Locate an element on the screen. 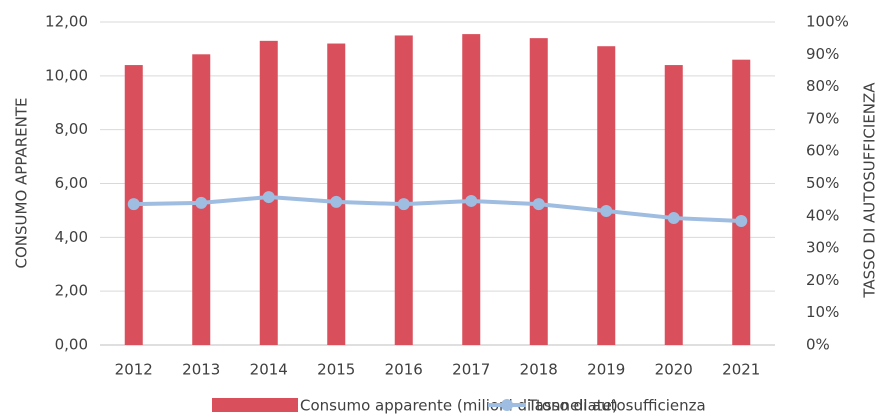 The width and height of the screenshot is (881, 418). y-tick-label: 0,00 is located at coordinates (71, 345).